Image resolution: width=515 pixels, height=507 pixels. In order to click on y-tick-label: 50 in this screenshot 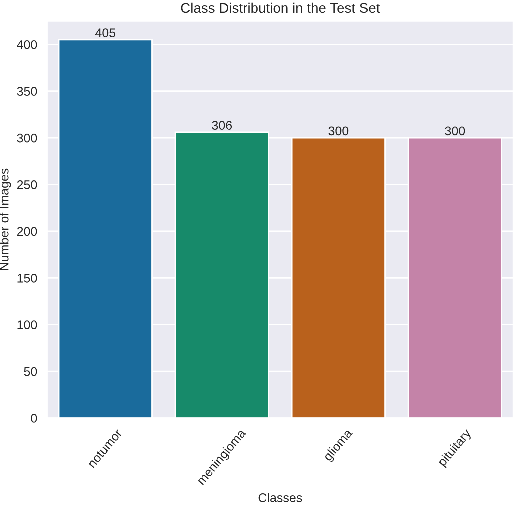, I will do `click(31, 371)`.